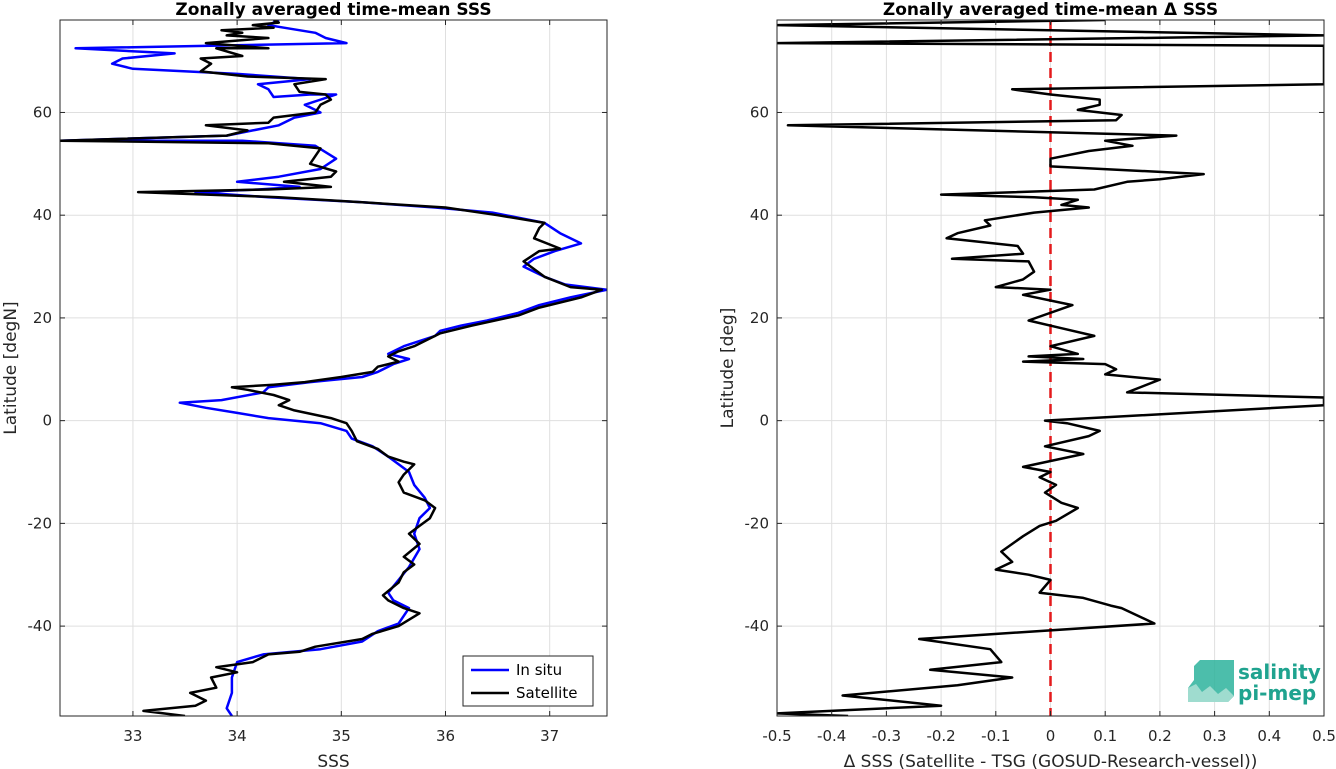 This screenshot has height=769, width=1336. What do you see at coordinates (333, 760) in the screenshot?
I see `sss-x-axis-label: SSS` at bounding box center [333, 760].